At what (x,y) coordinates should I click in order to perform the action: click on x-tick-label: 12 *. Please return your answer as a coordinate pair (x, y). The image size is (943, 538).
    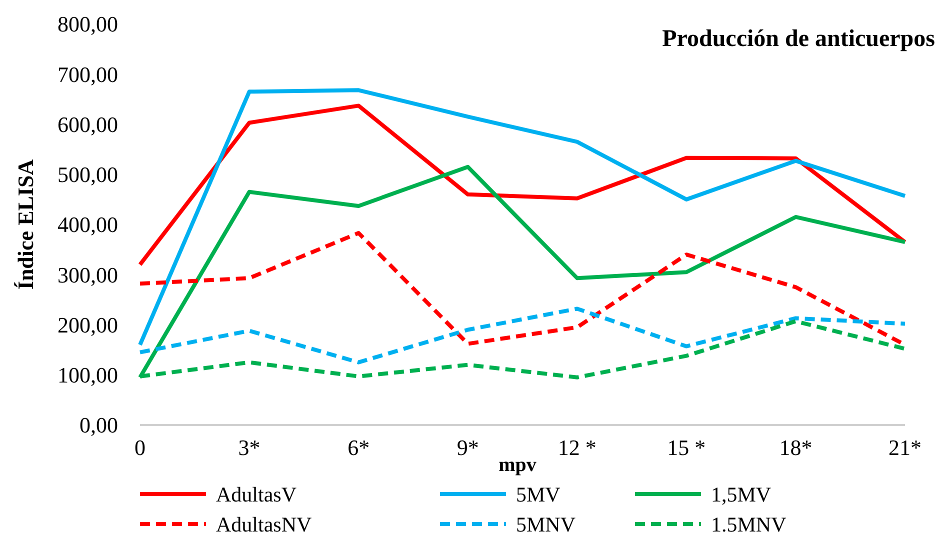
    Looking at the image, I should click on (577, 447).